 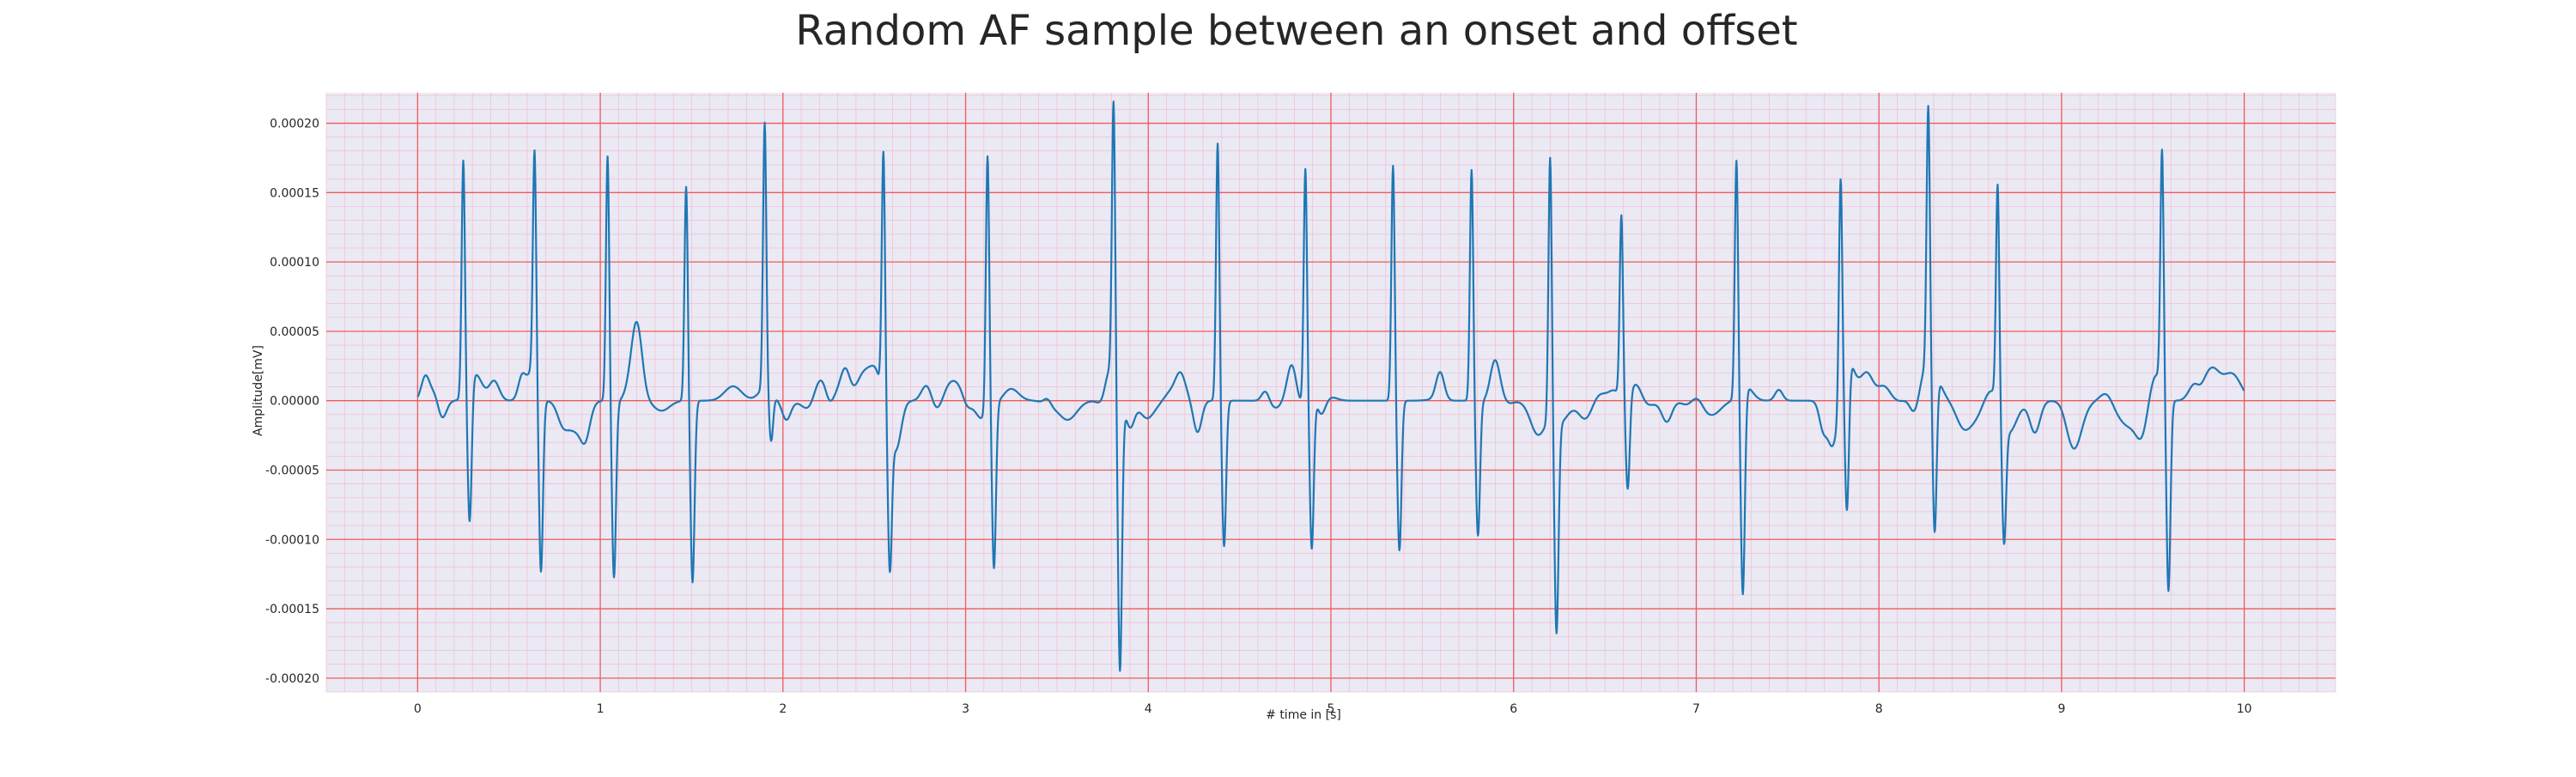 What do you see at coordinates (1879, 709) in the screenshot?
I see `x-tick-label: 8` at bounding box center [1879, 709].